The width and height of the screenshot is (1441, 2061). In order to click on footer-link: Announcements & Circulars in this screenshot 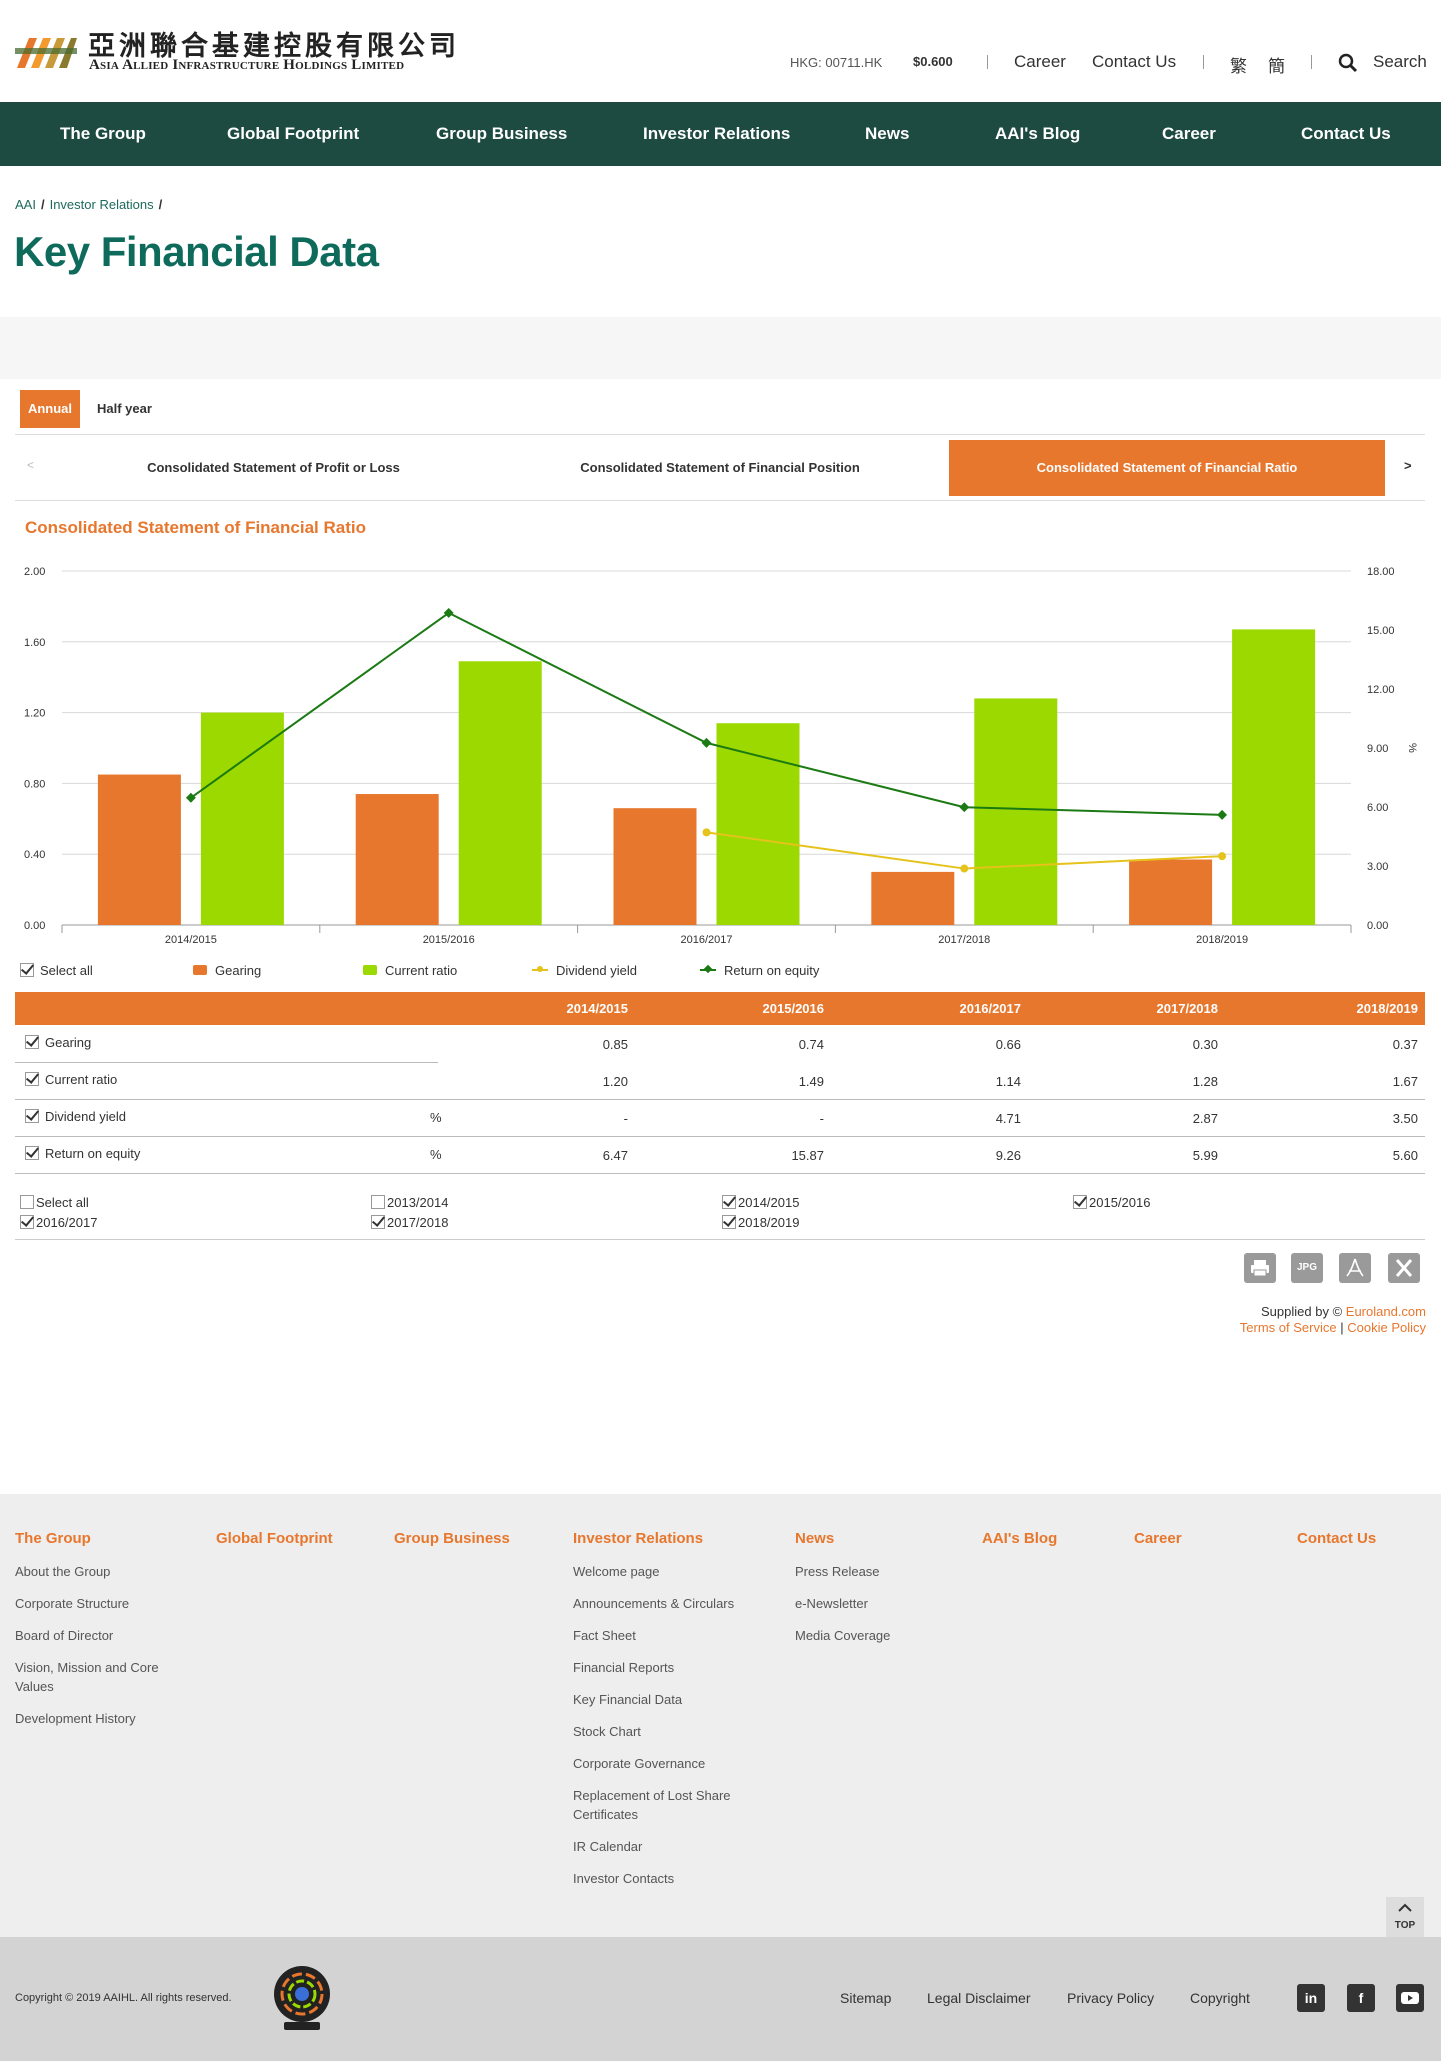, I will do `click(654, 1603)`.